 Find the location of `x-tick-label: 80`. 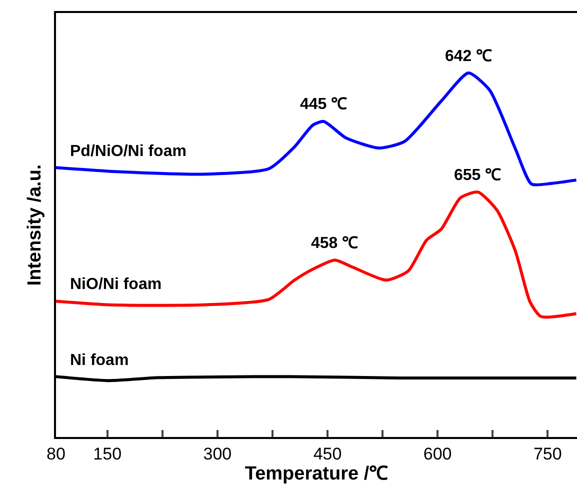

x-tick-label: 80 is located at coordinates (56, 454).